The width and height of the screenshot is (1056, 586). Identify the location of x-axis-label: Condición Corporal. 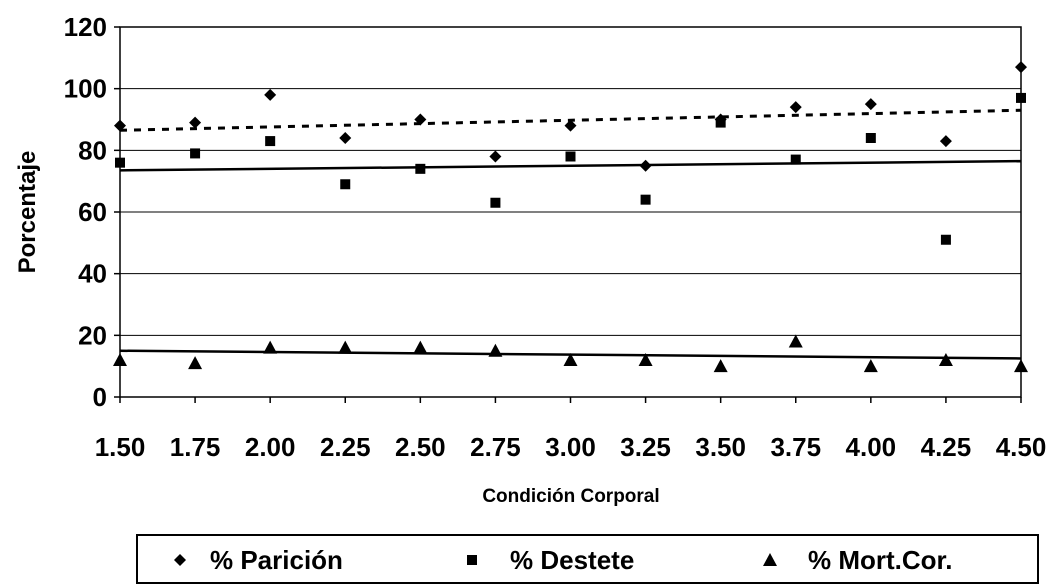
(570, 496).